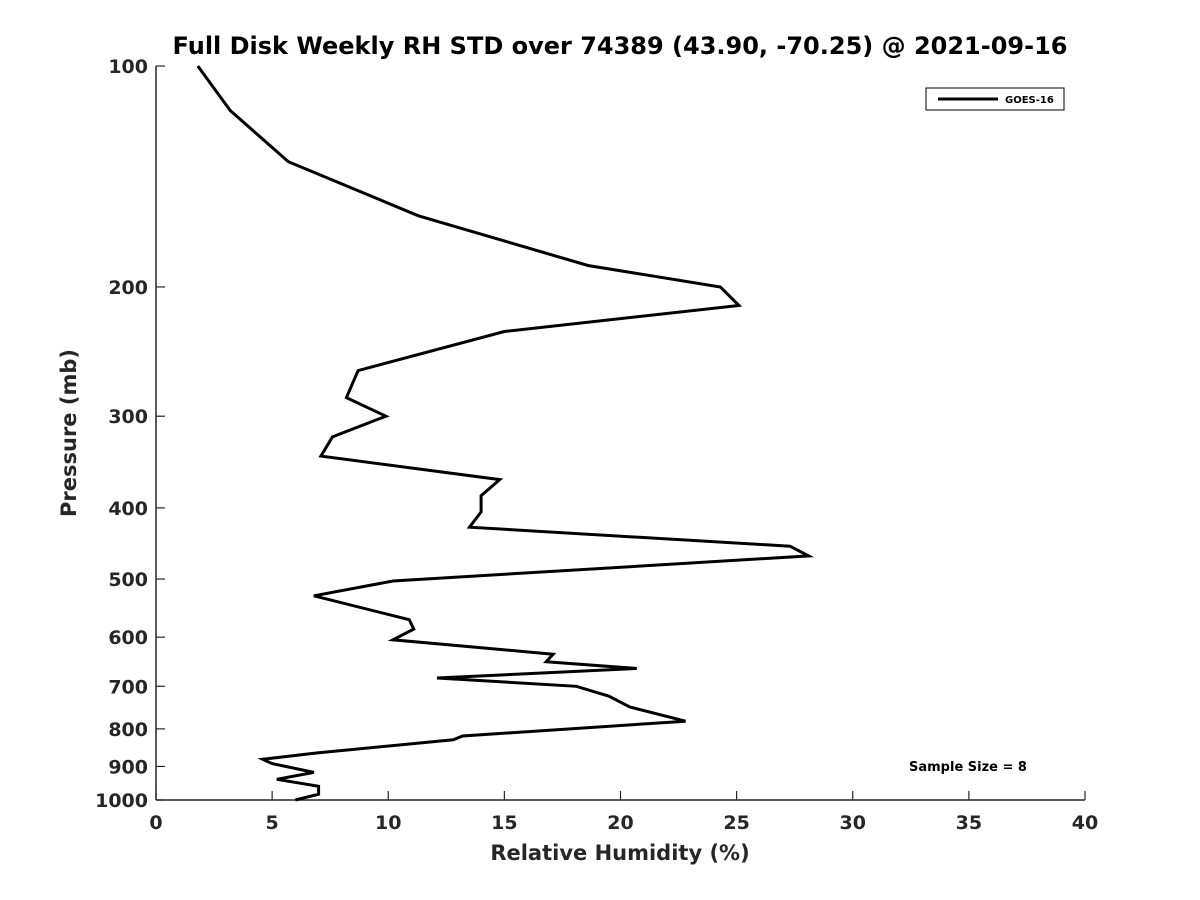  What do you see at coordinates (995, 99) in the screenshot?
I see `legend: GOES-16` at bounding box center [995, 99].